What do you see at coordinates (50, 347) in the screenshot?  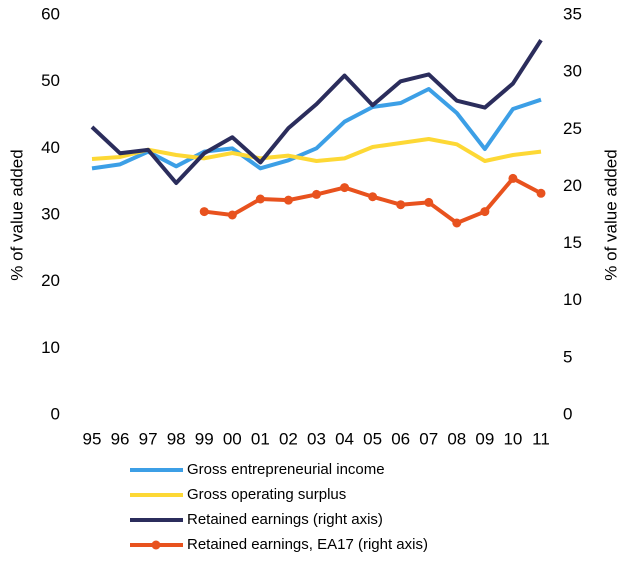 I see `y-tick-label: 10` at bounding box center [50, 347].